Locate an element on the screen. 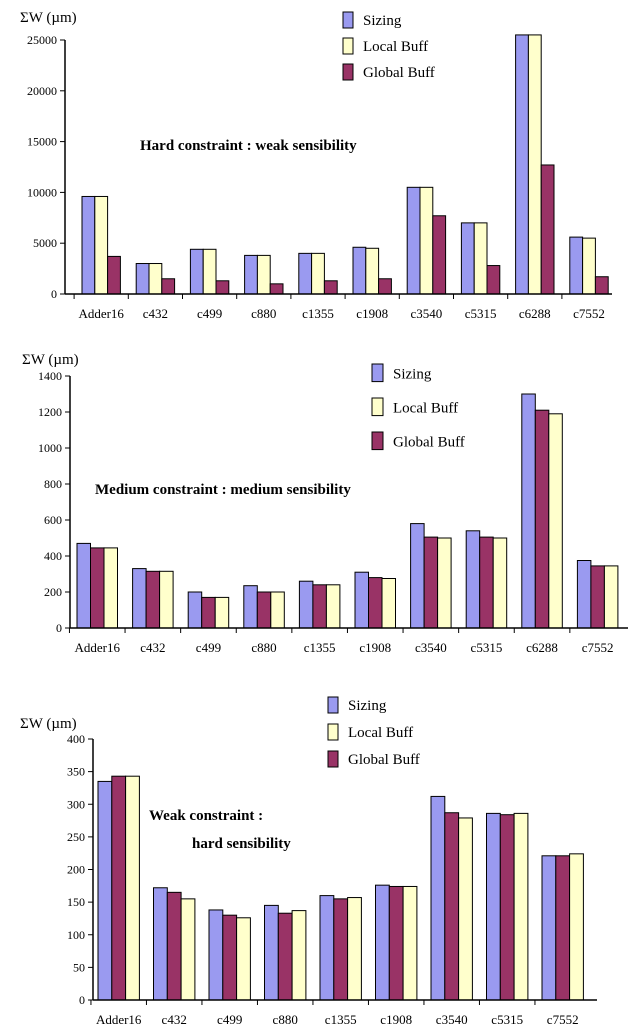 Image resolution: width=635 pixels, height=1033 pixels. y-tick-label: 50 is located at coordinates (79, 967).